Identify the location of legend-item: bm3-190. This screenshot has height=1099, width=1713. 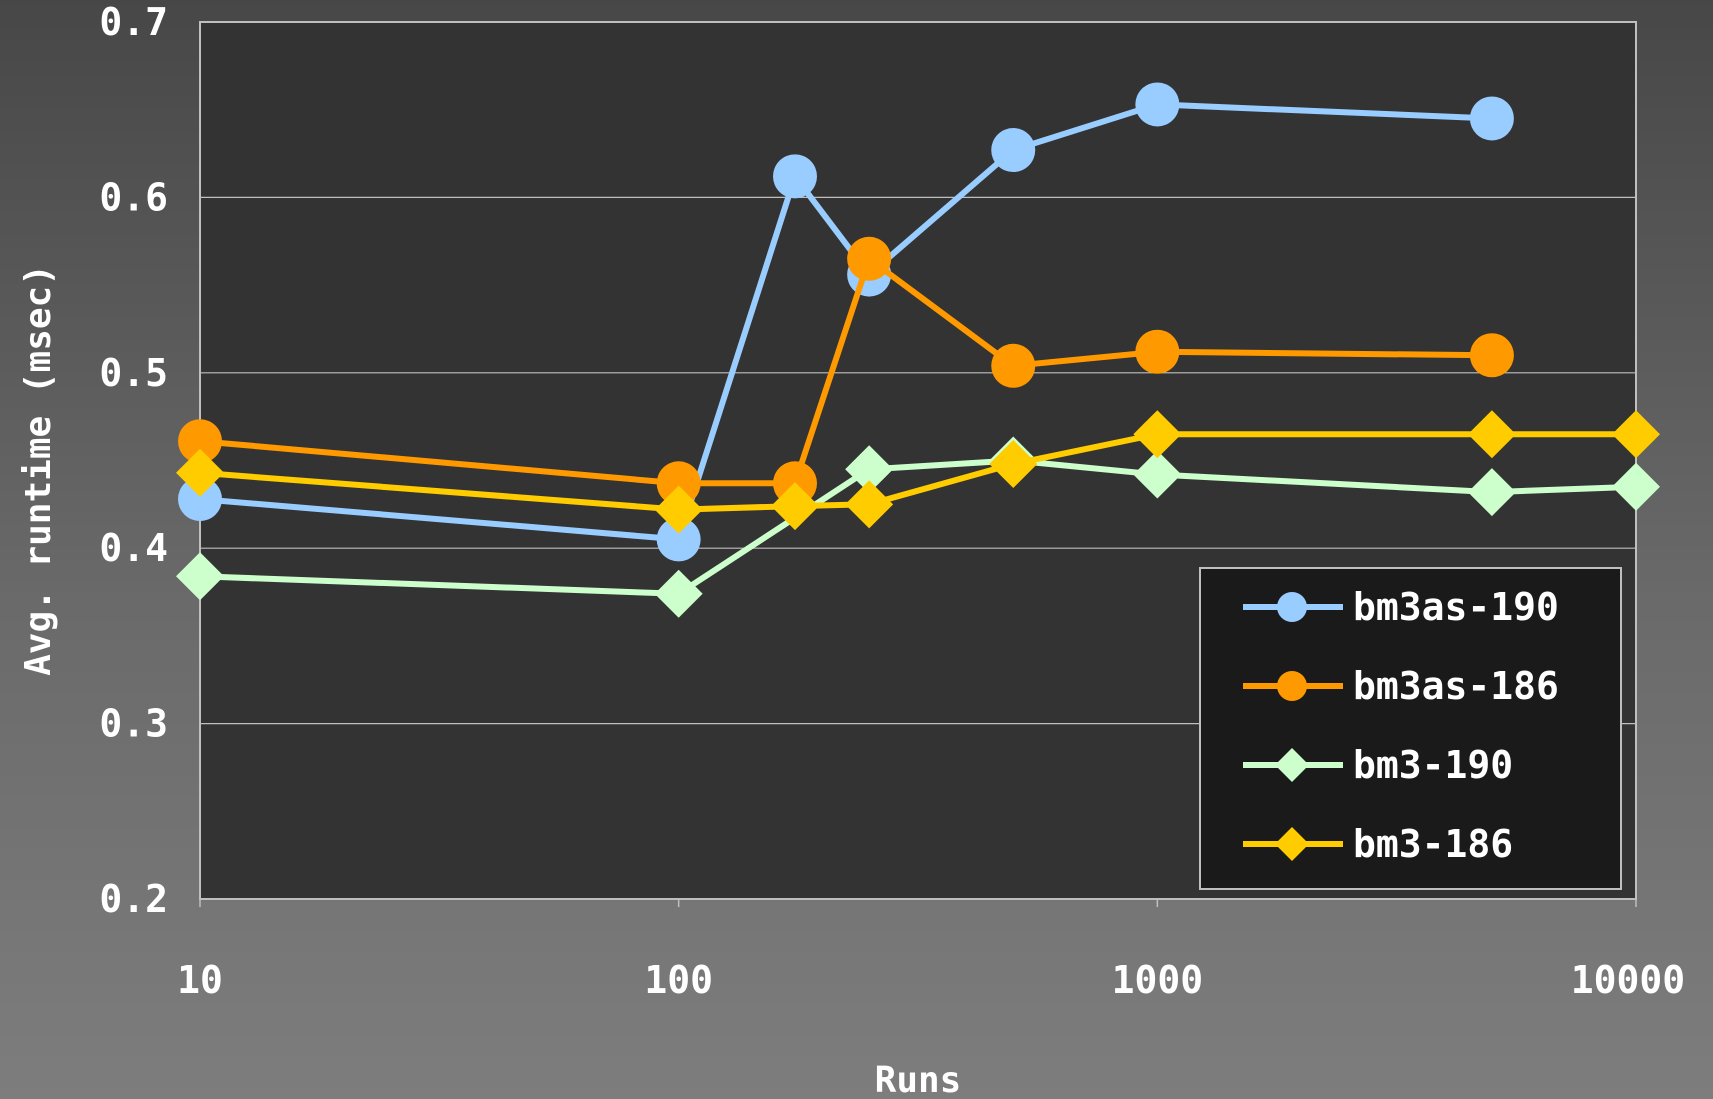
(1378, 765).